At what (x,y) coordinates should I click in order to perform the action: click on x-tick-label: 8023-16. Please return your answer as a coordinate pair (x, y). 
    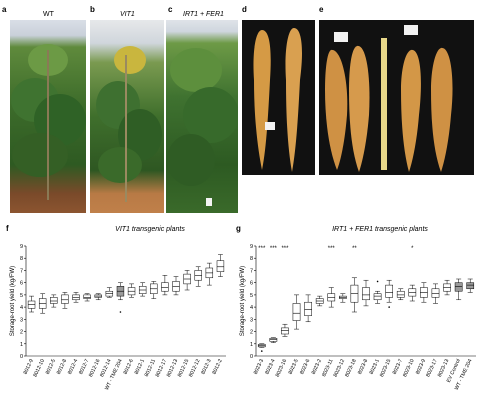
    Looking at the image, I should click on (282, 368).